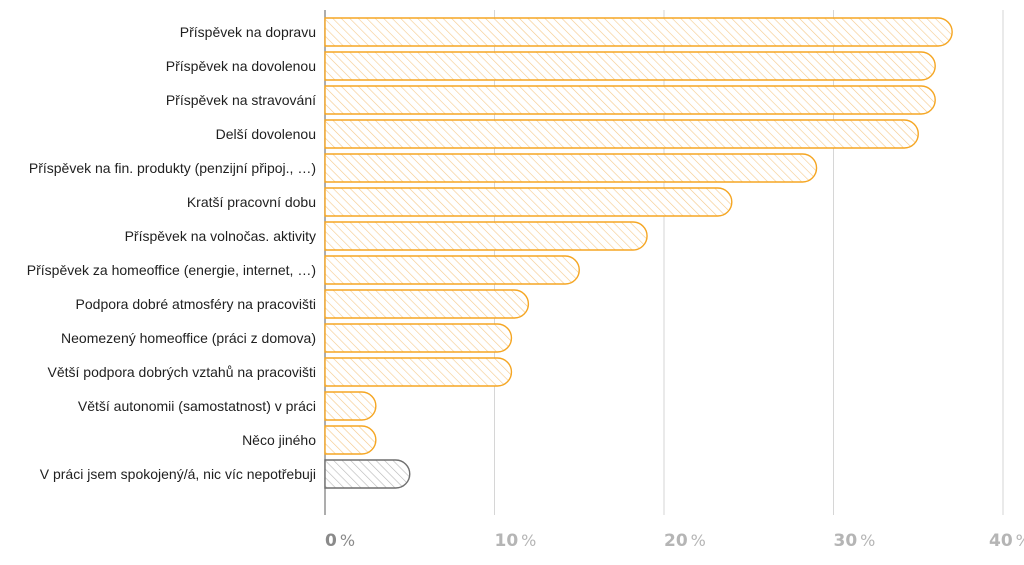 Image resolution: width=1024 pixels, height=565 pixels. Describe the element at coordinates (196, 304) in the screenshot. I see `category-label-9: Podpora dobré atmosféry na pracovišti` at that location.